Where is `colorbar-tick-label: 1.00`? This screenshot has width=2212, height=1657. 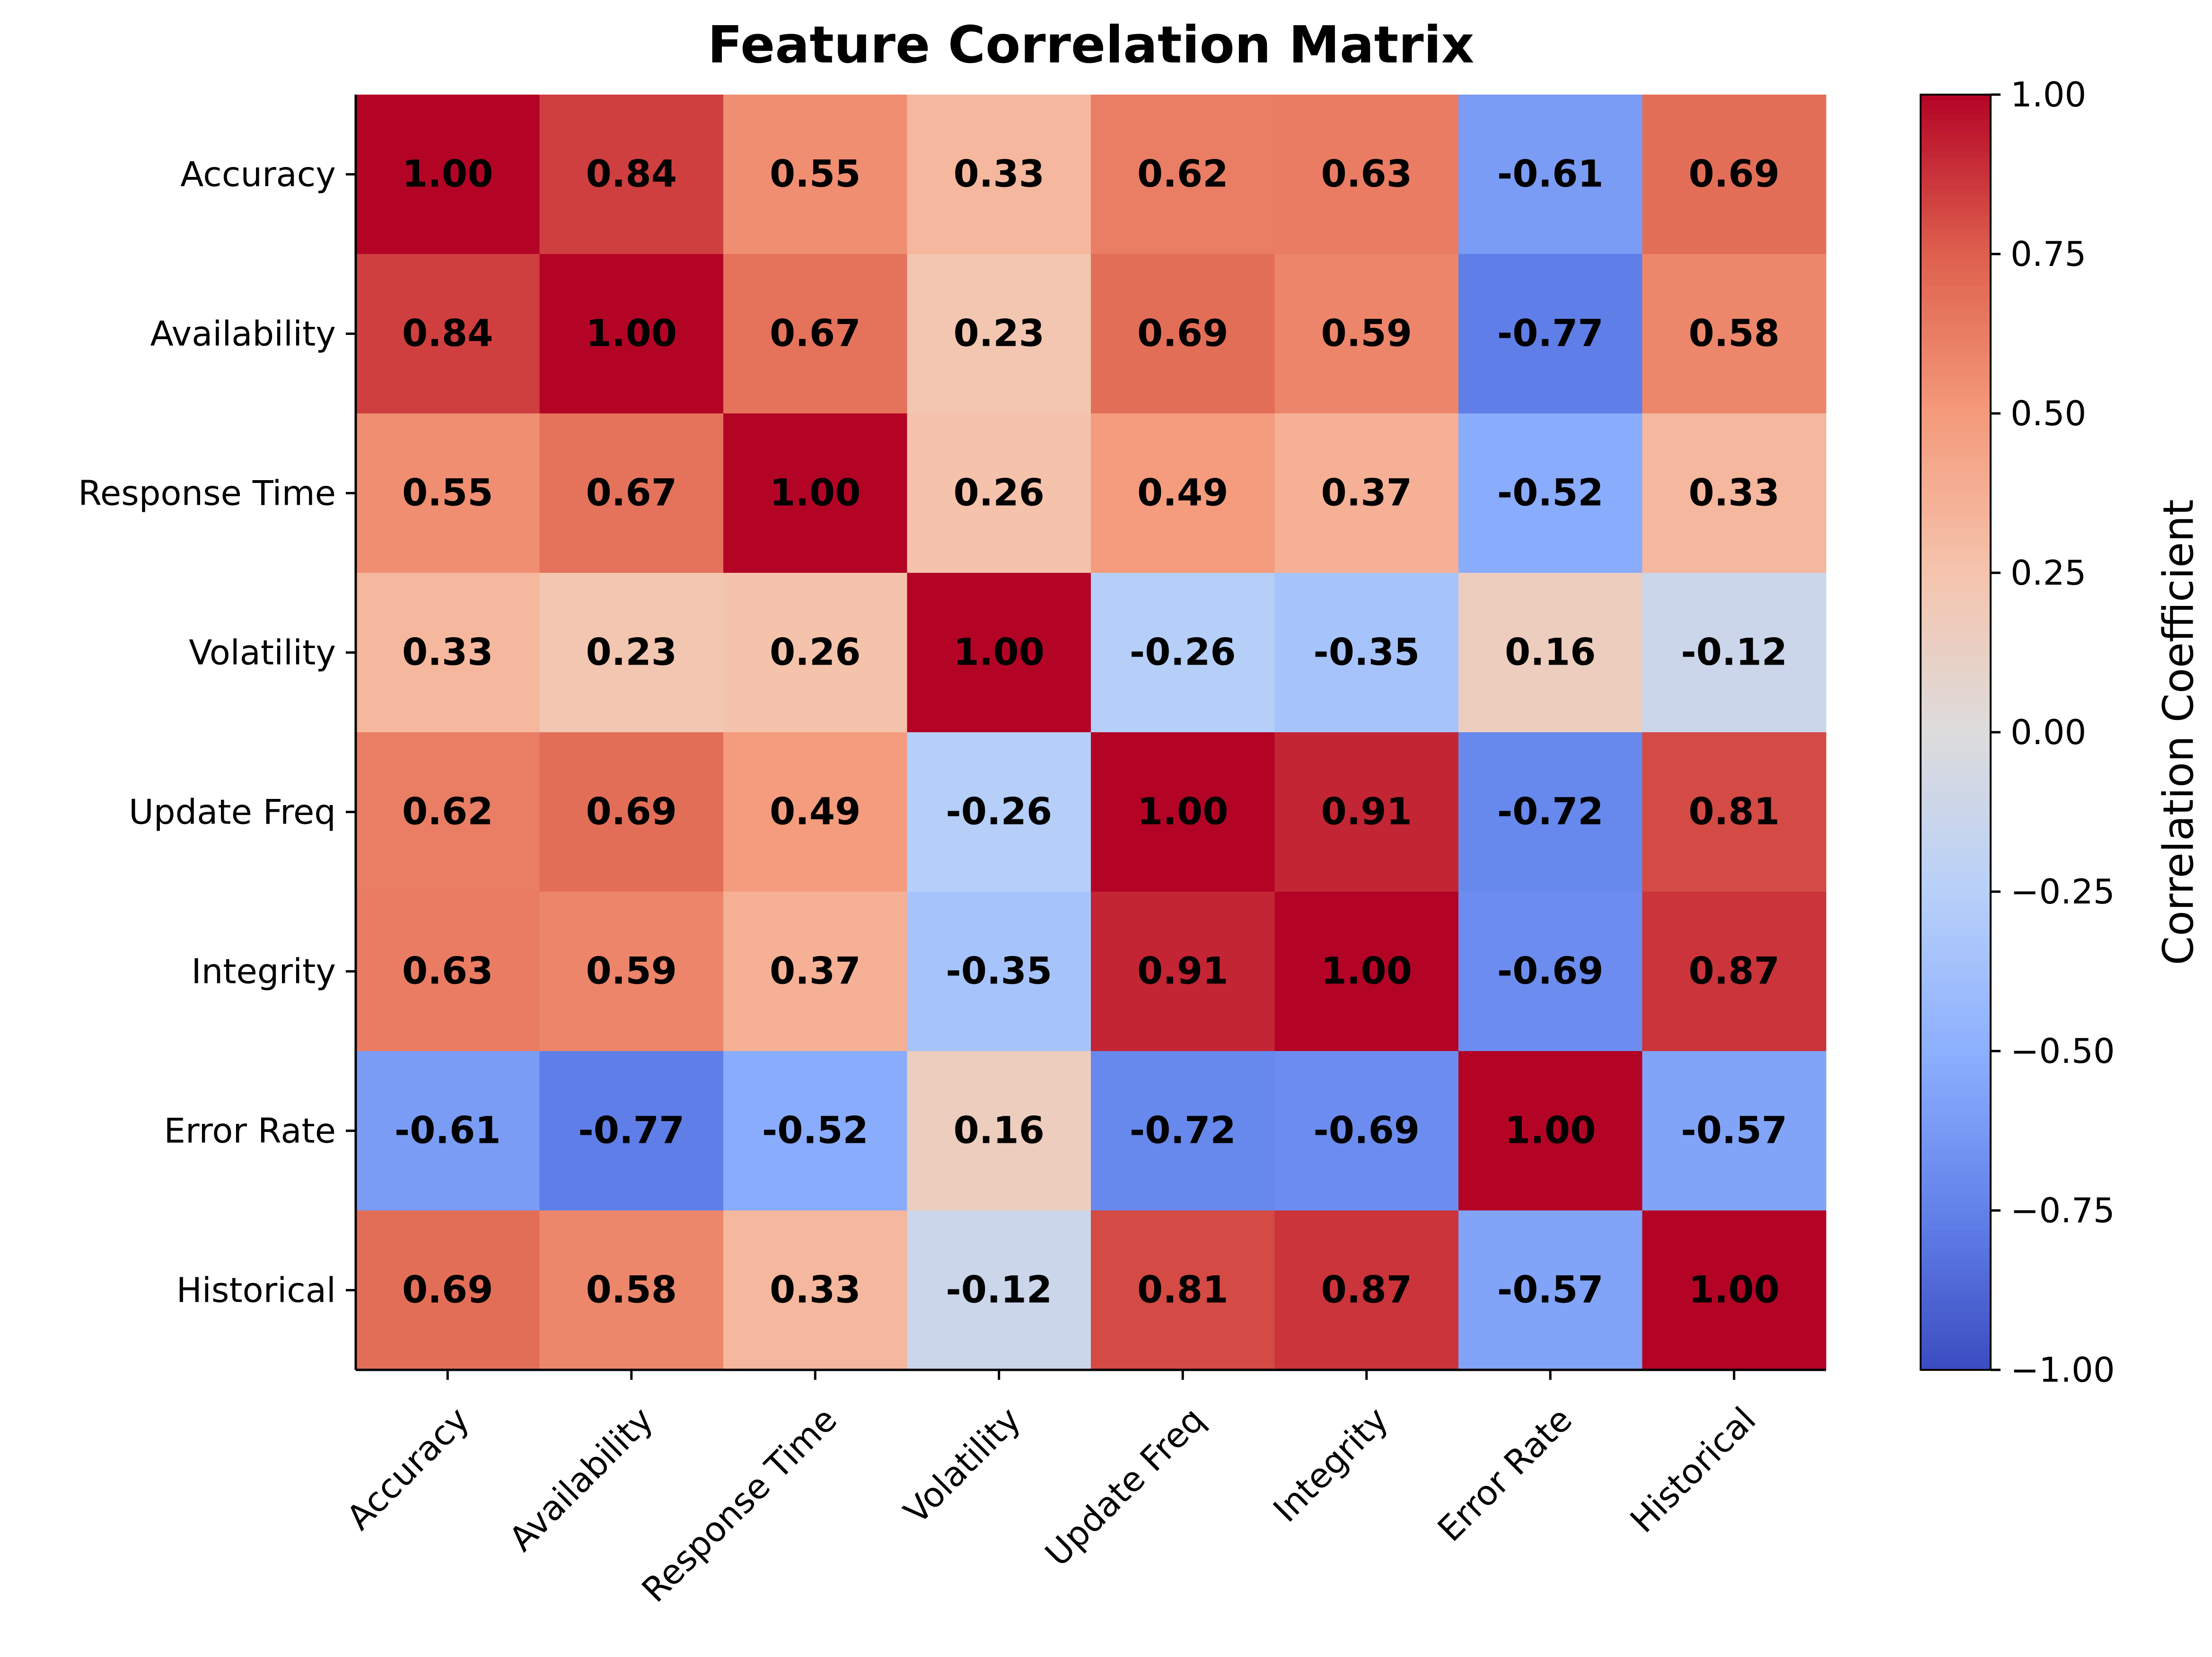 colorbar-tick-label: 1.00 is located at coordinates (2048, 94).